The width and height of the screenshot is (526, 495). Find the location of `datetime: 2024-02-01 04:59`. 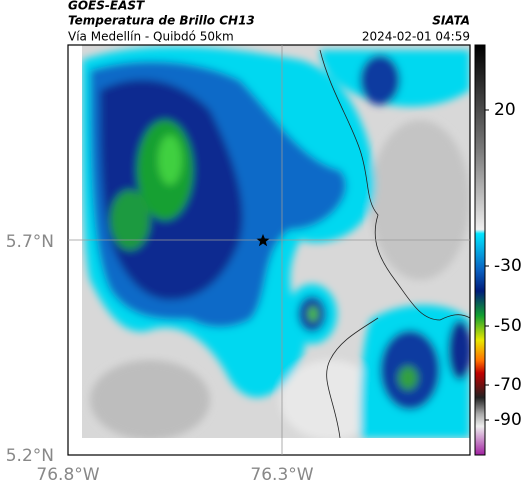

datetime: 2024-02-01 04:59 is located at coordinates (416, 37).